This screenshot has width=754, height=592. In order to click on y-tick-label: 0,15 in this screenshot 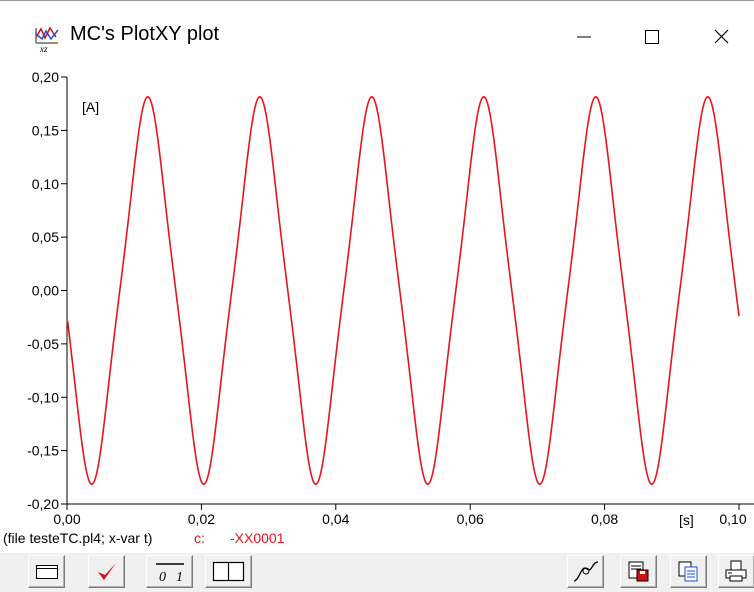, I will do `click(45, 130)`.